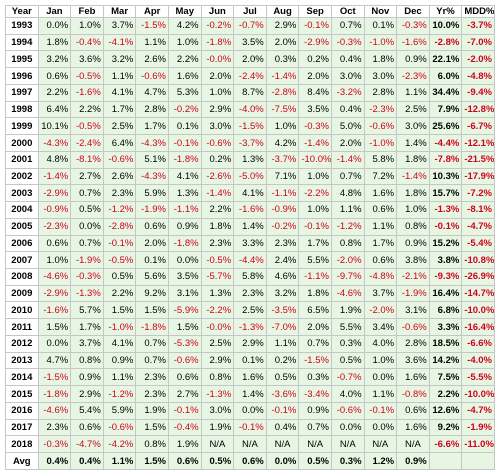  Describe the element at coordinates (152, 176) in the screenshot. I see `monthly-return-cell: -4.3%` at that location.